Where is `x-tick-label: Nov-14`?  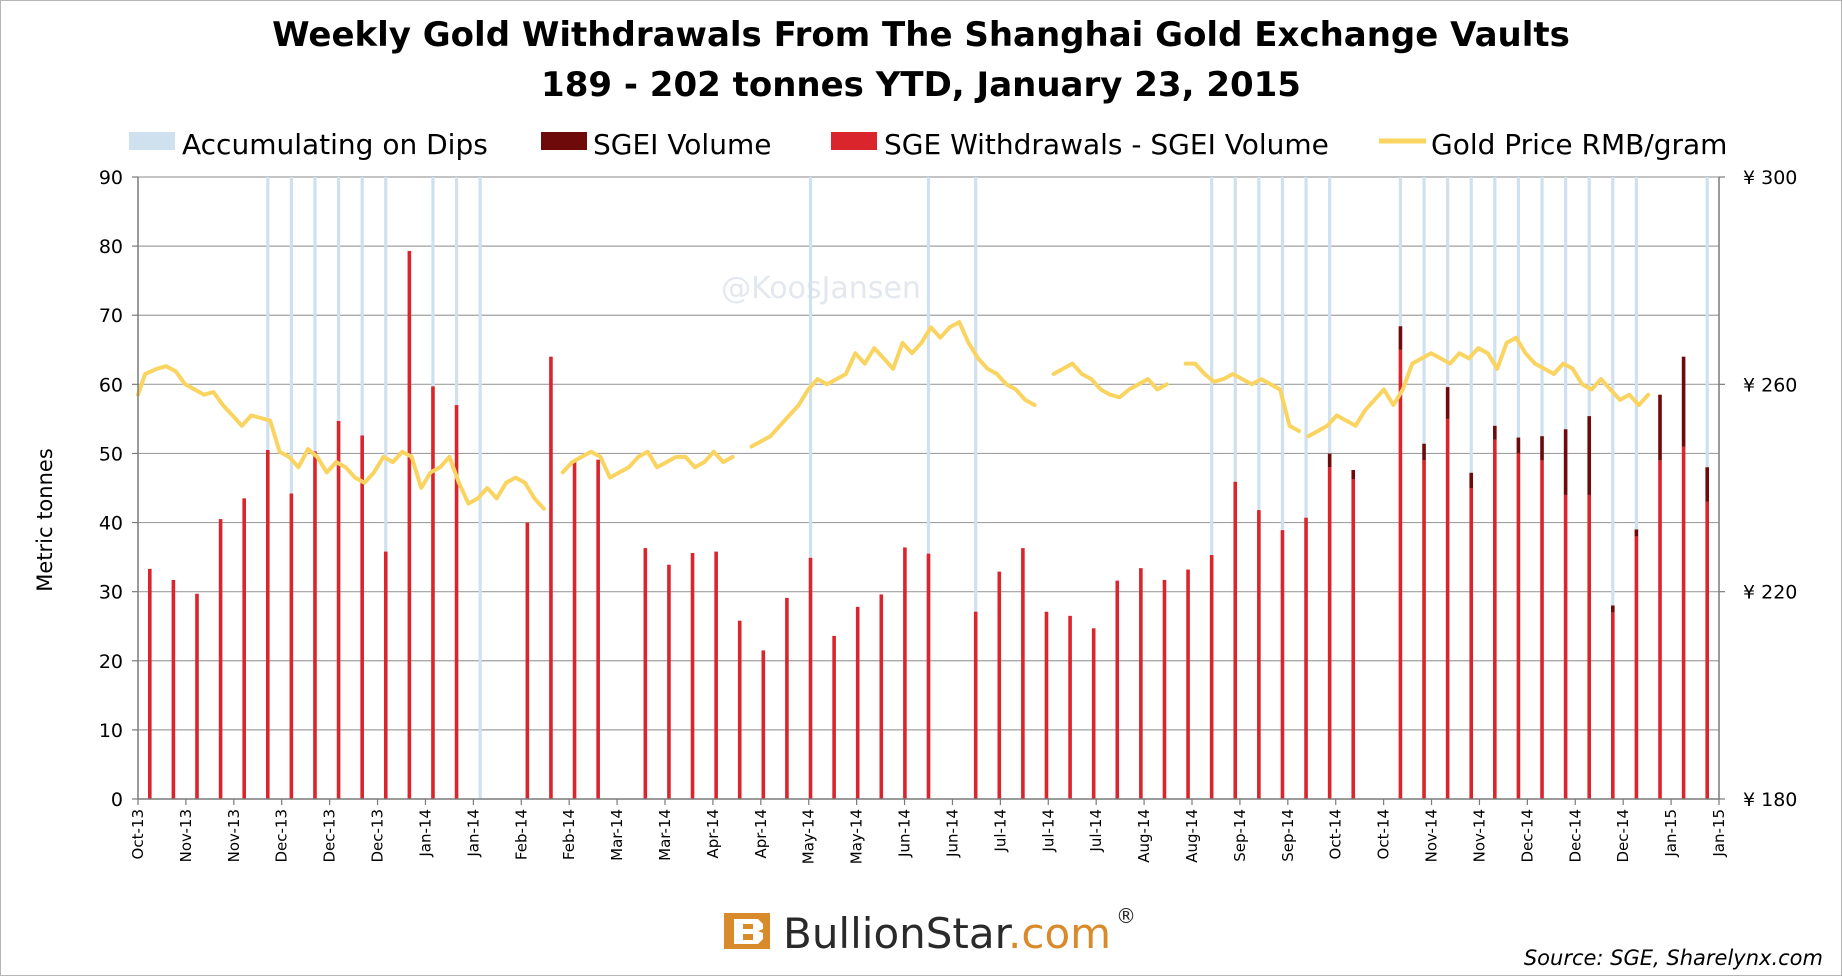 x-tick-label: Nov-14 is located at coordinates (1432, 835).